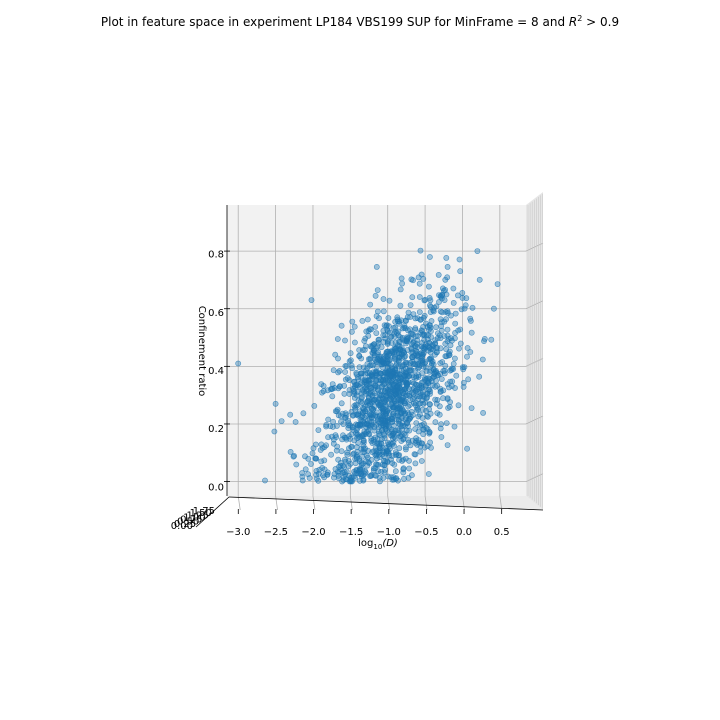 The height and width of the screenshot is (720, 720). Describe the element at coordinates (182, 526) in the screenshot. I see `z-tick-label: 0.00` at that location.